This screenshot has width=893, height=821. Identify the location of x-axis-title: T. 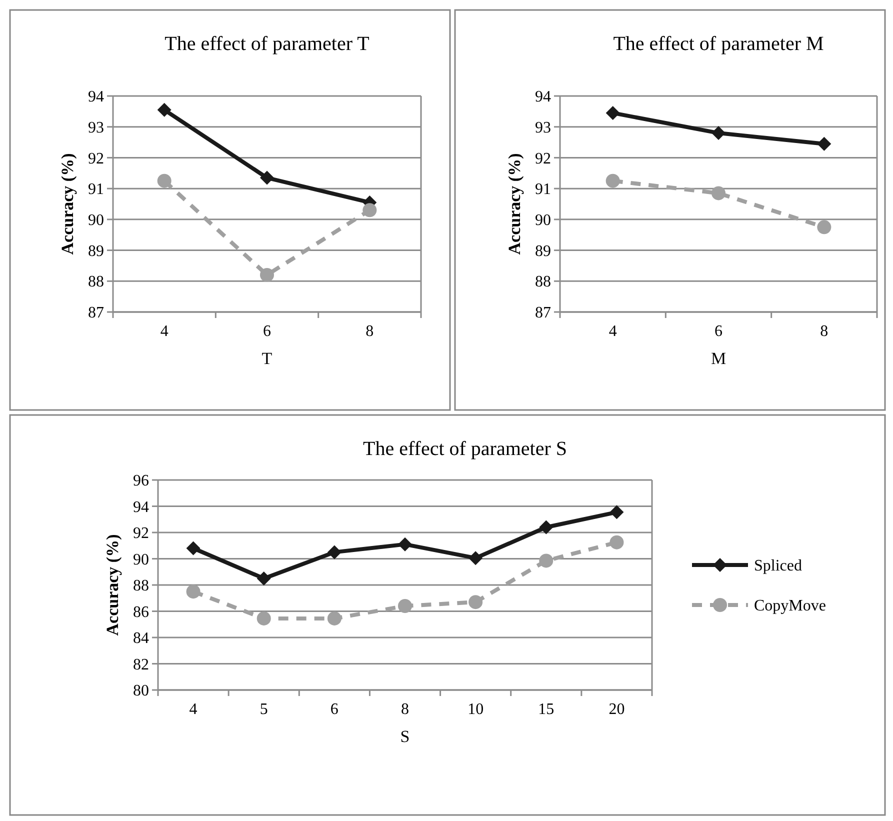
(267, 358).